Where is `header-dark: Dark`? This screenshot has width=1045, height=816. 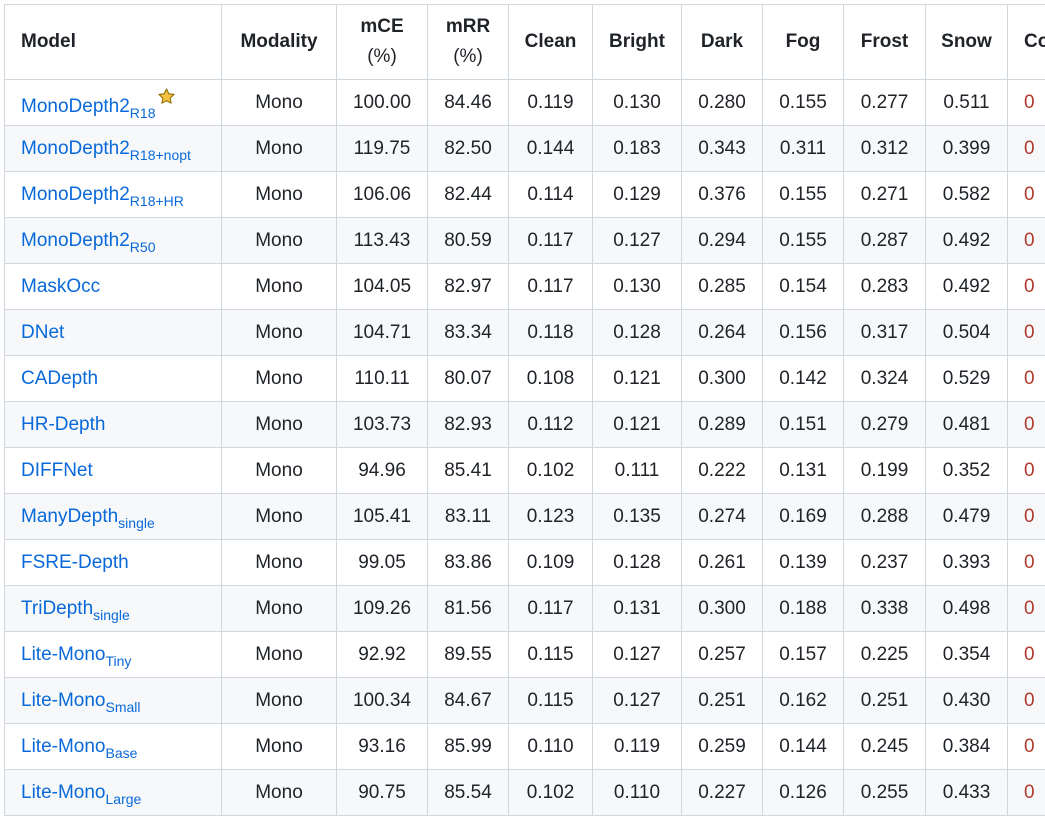 header-dark: Dark is located at coordinates (722, 42).